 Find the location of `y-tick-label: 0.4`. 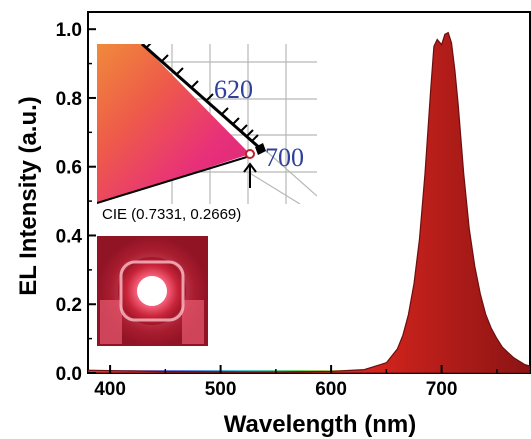

y-tick-label: 0.4 is located at coordinates (69, 236).